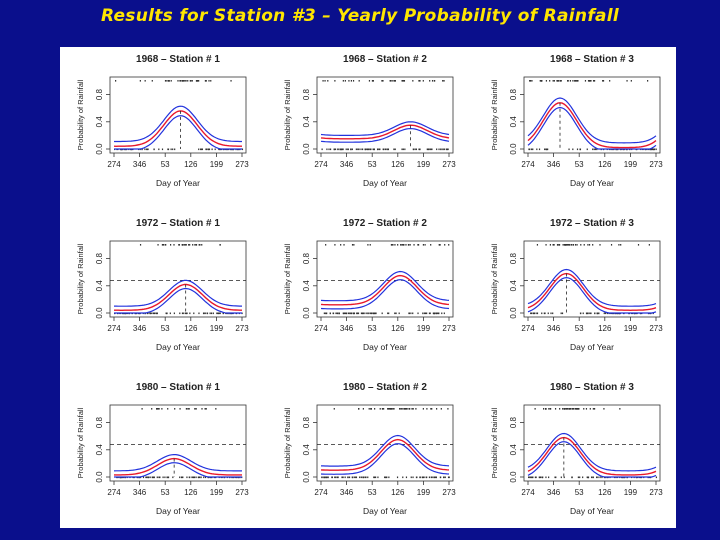 The image size is (720, 540). What do you see at coordinates (494, 278) in the screenshot?
I see `y-axis-label: Probability of Rainfall` at bounding box center [494, 278].